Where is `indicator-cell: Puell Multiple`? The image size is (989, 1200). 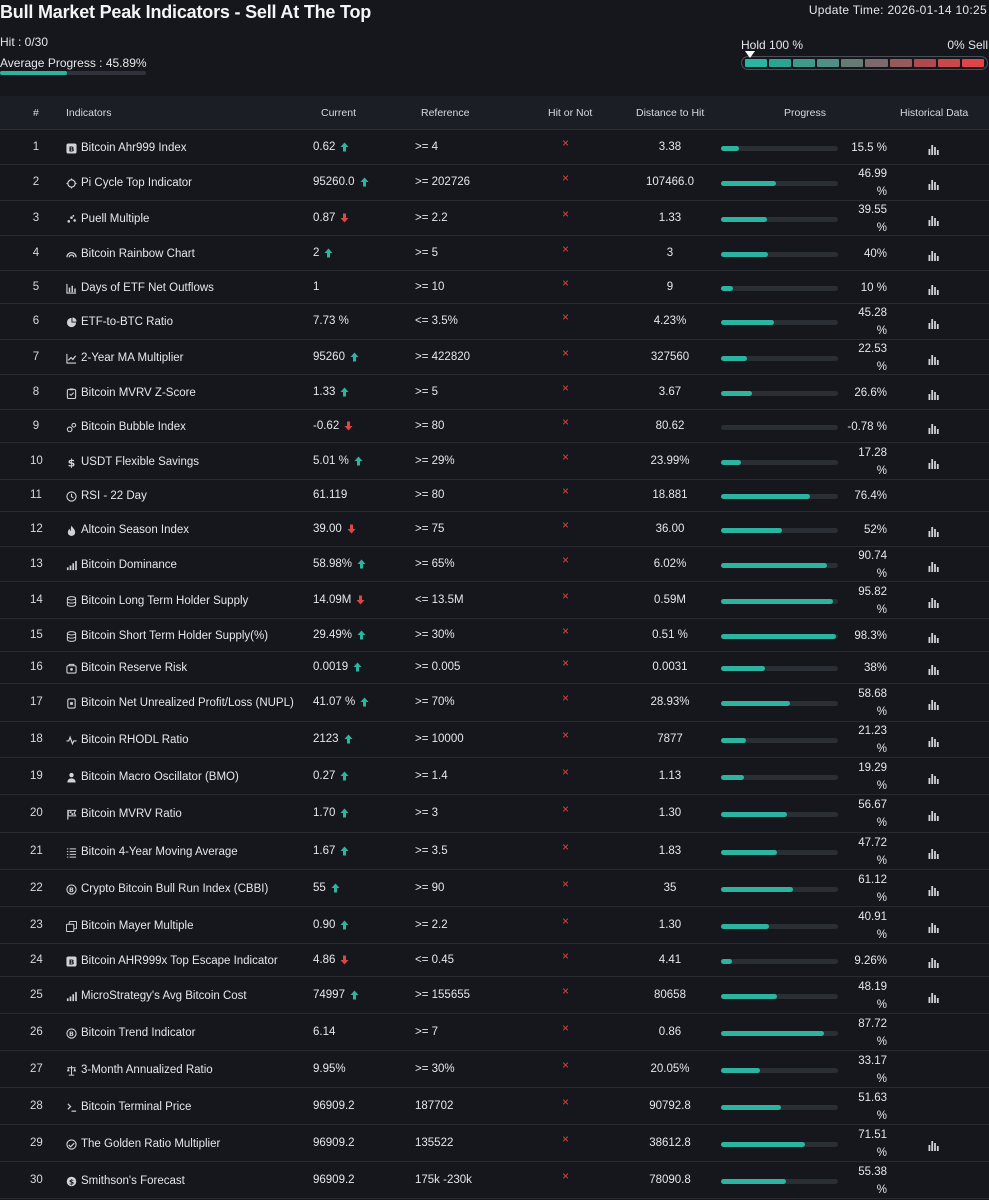 indicator-cell: Puell Multiple is located at coordinates (186, 219).